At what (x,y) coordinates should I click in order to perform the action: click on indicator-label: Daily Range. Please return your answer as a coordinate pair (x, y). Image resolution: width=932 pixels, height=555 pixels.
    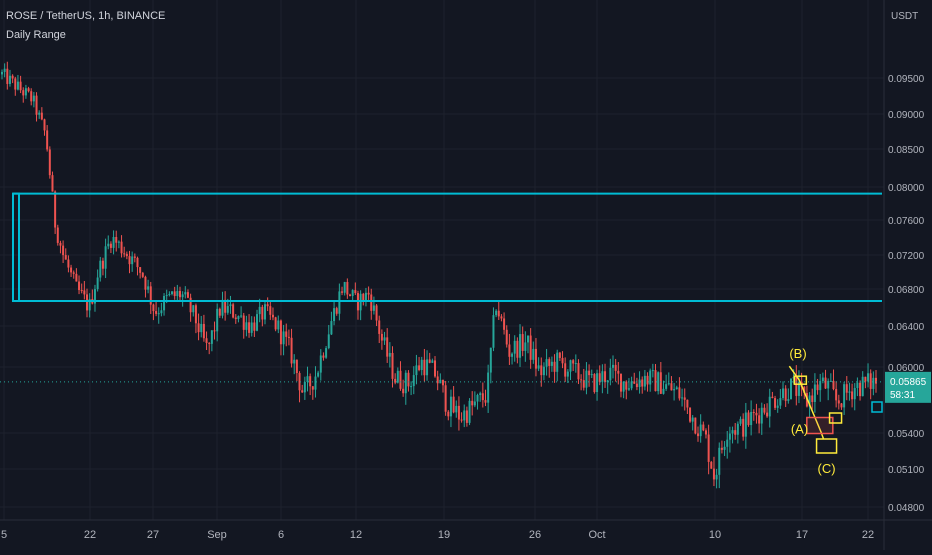
    Looking at the image, I should click on (36, 35).